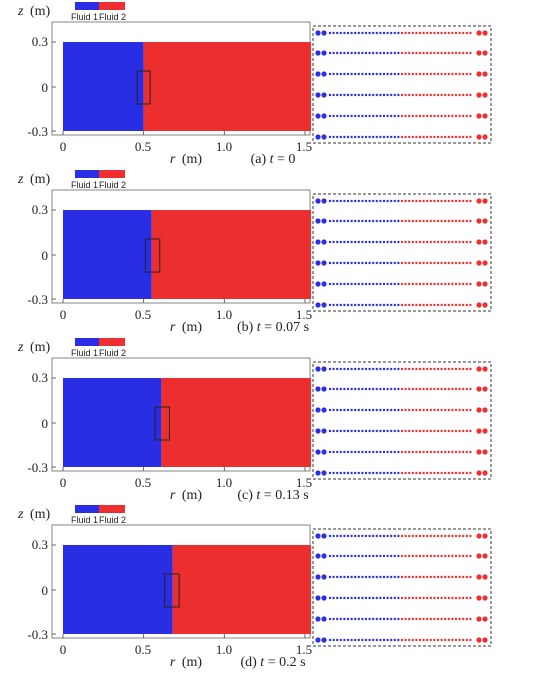  I want to click on legend-label-fluid2: Fluid 2, so click(112, 185).